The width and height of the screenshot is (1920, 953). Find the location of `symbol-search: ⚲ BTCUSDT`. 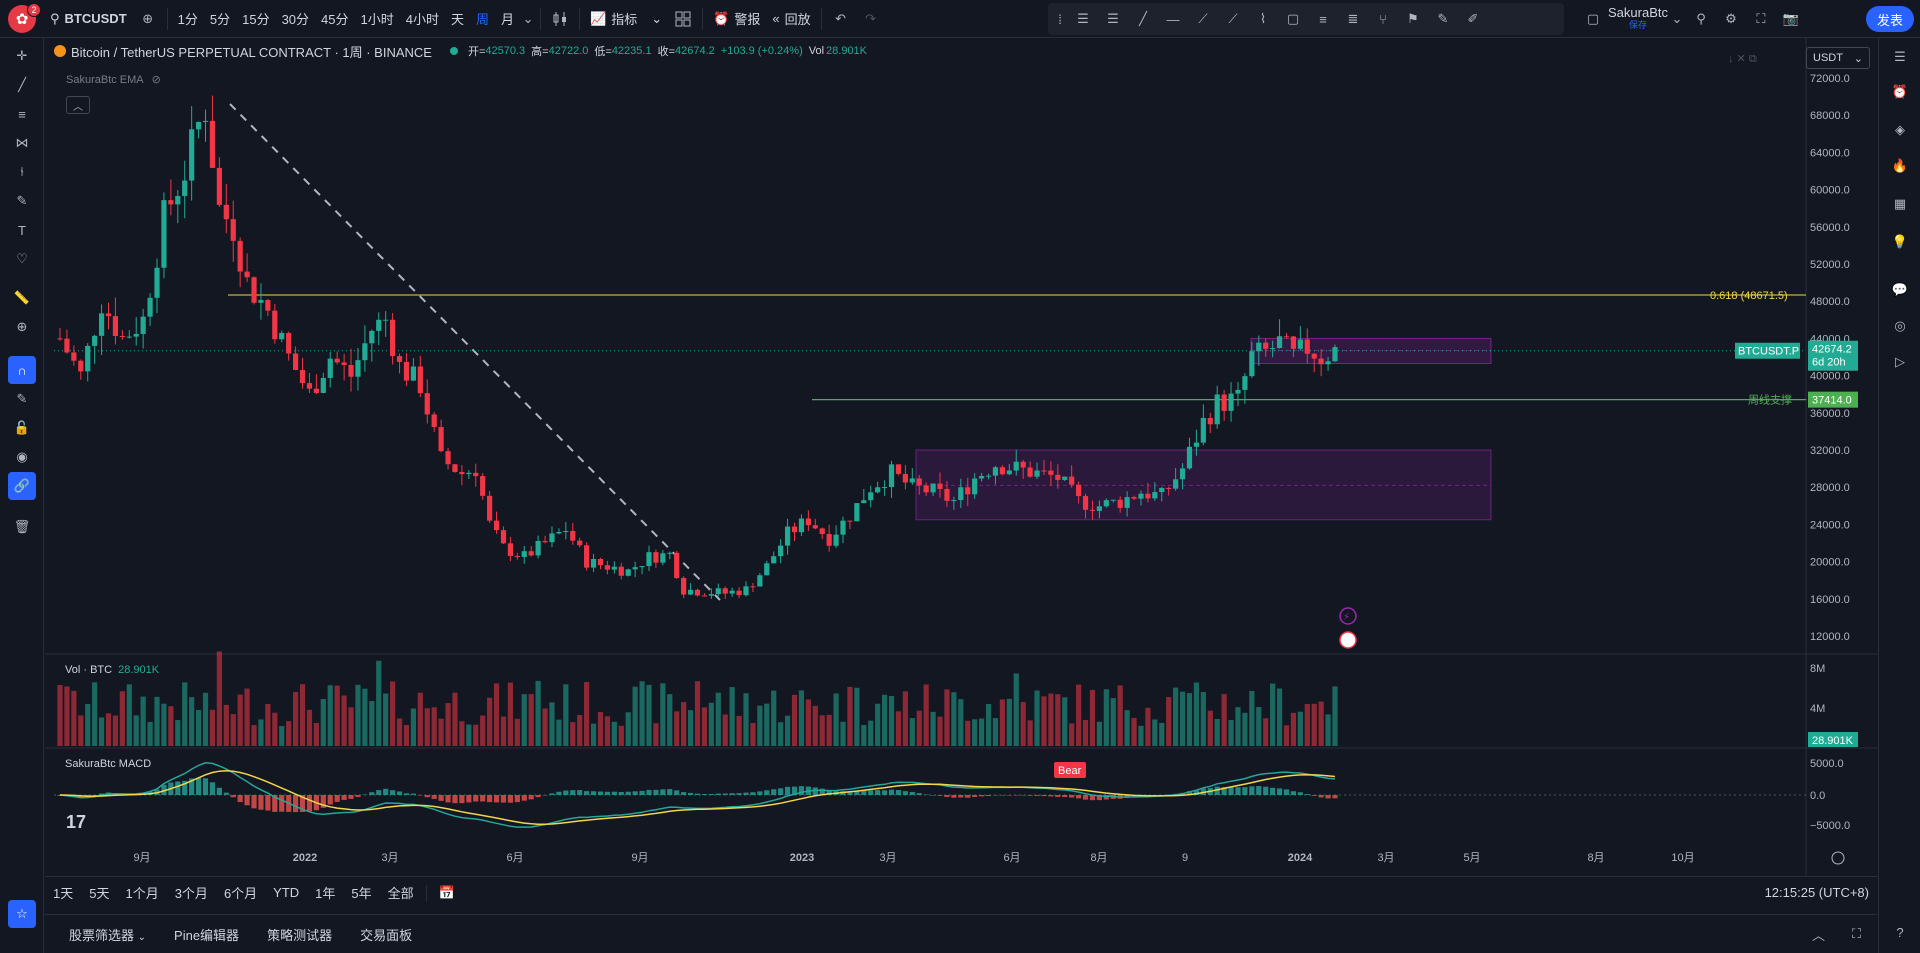

symbol-search: ⚲ BTCUSDT is located at coordinates (88, 19).